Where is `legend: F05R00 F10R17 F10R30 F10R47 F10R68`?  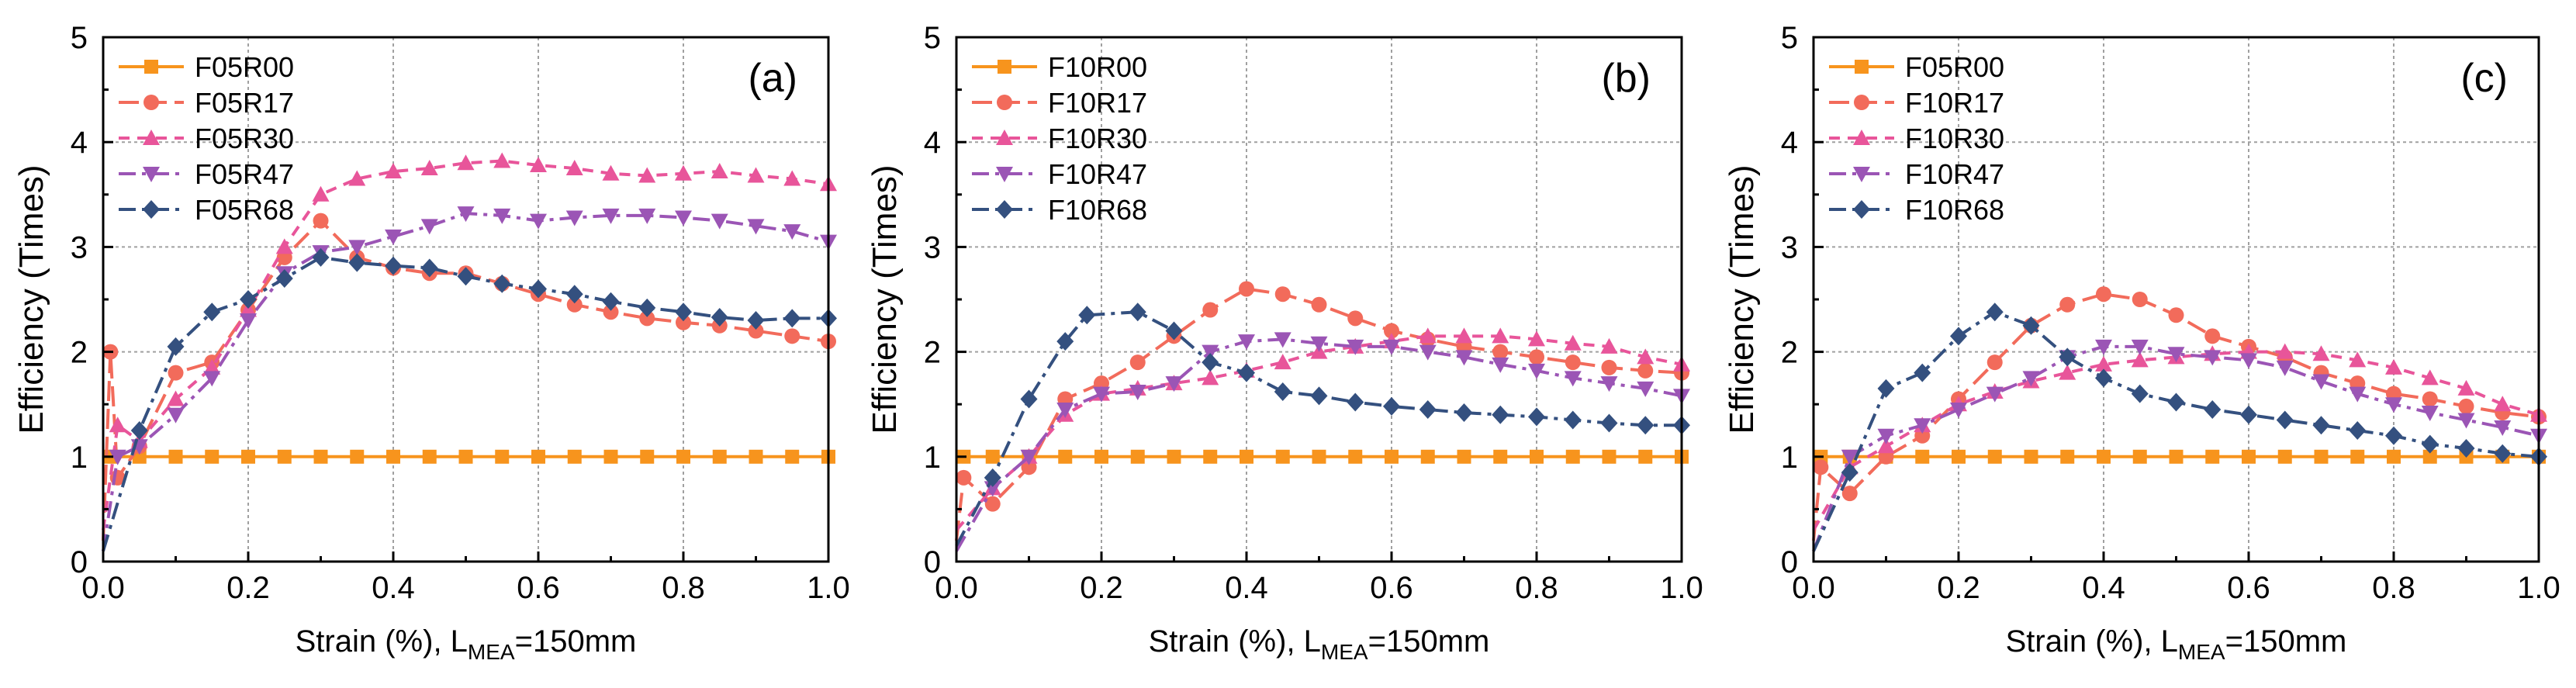 legend: F05R00 F10R17 F10R30 F10R47 F10R68 is located at coordinates (1916, 138).